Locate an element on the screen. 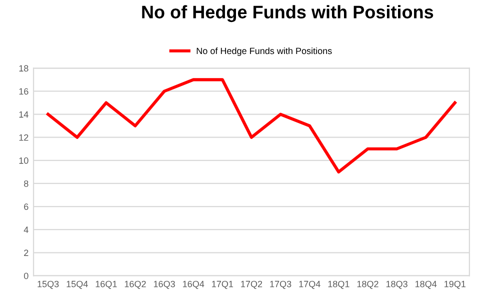 The height and width of the screenshot is (303, 479). x-tick-label: 18Q3 is located at coordinates (397, 284).